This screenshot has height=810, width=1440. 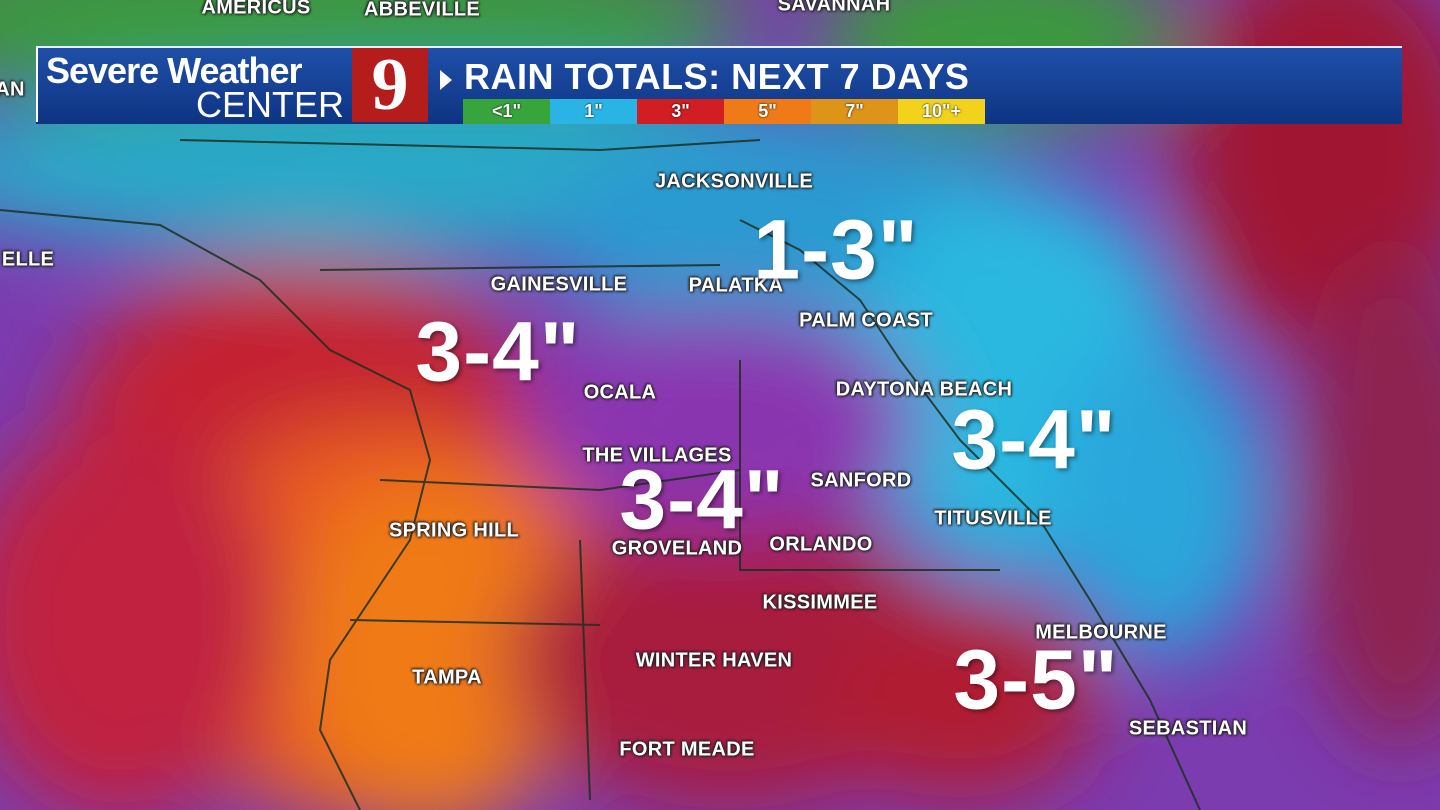 What do you see at coordinates (677, 548) in the screenshot?
I see `city-label: GROVELAND` at bounding box center [677, 548].